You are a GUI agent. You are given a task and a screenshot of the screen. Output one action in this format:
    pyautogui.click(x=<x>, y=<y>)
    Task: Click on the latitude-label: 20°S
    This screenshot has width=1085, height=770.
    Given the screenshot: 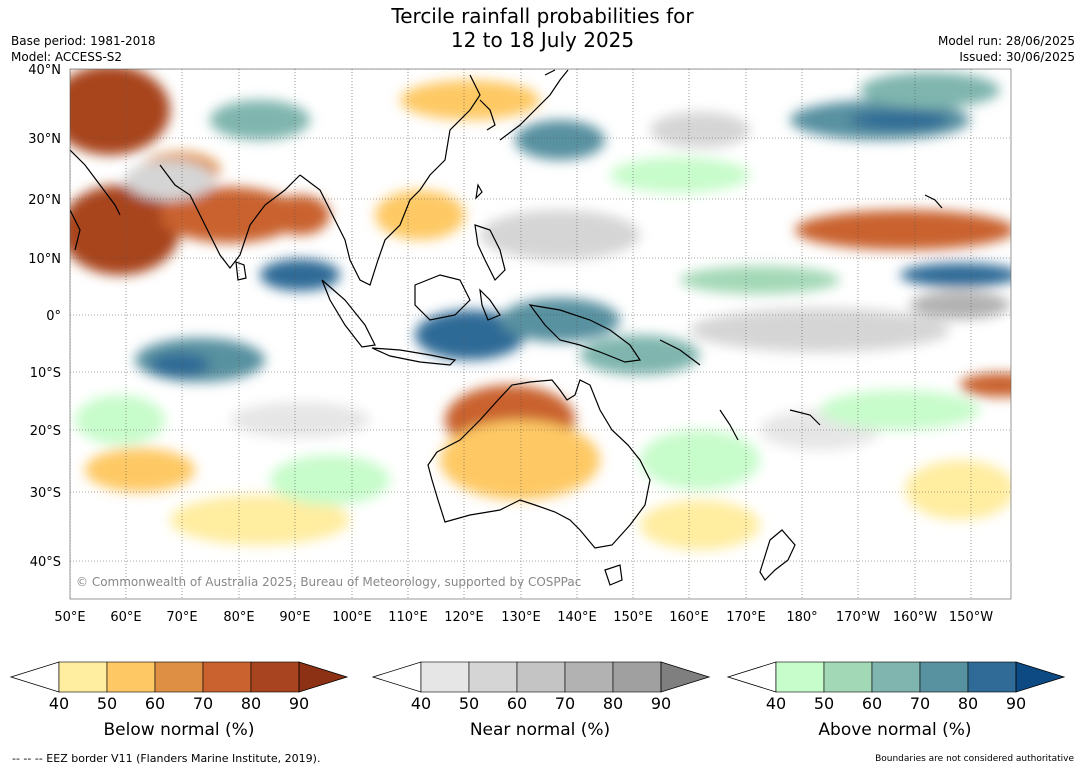 What is the action you would take?
    pyautogui.click(x=45, y=431)
    